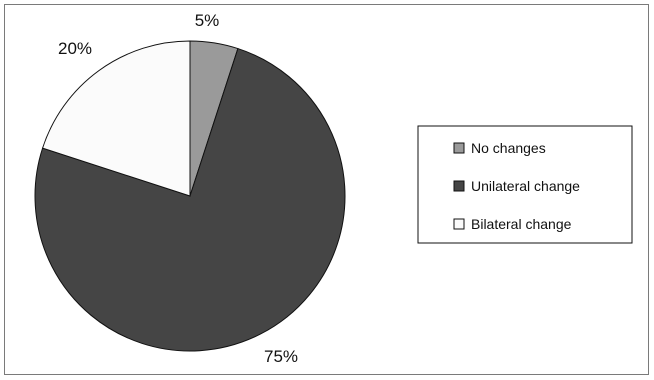  What do you see at coordinates (207, 20) in the screenshot?
I see `data-label-no-changes: 5%` at bounding box center [207, 20].